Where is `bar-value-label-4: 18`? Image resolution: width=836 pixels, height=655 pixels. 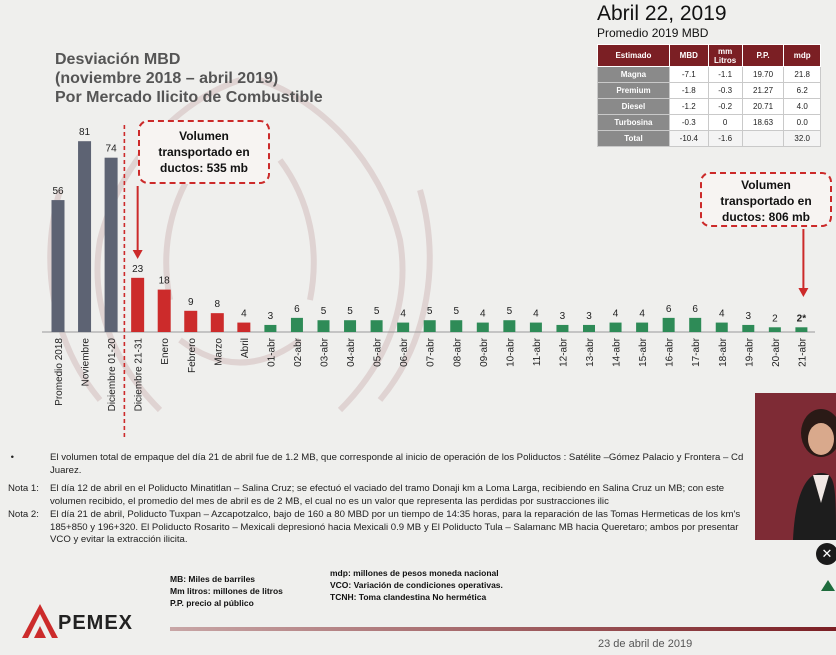
bar-value-label-4: 18 is located at coordinates (165, 281).